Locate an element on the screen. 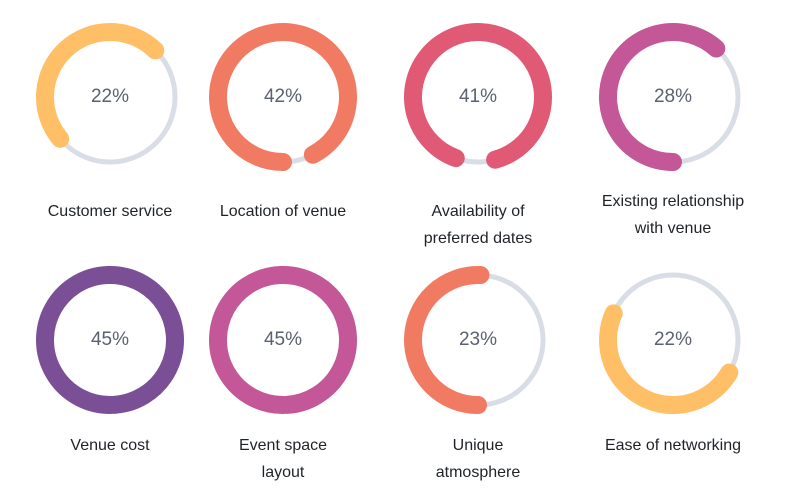 Image resolution: width=800 pixels, height=501 pixels. donut-percent-label: 23% is located at coordinates (478, 339).